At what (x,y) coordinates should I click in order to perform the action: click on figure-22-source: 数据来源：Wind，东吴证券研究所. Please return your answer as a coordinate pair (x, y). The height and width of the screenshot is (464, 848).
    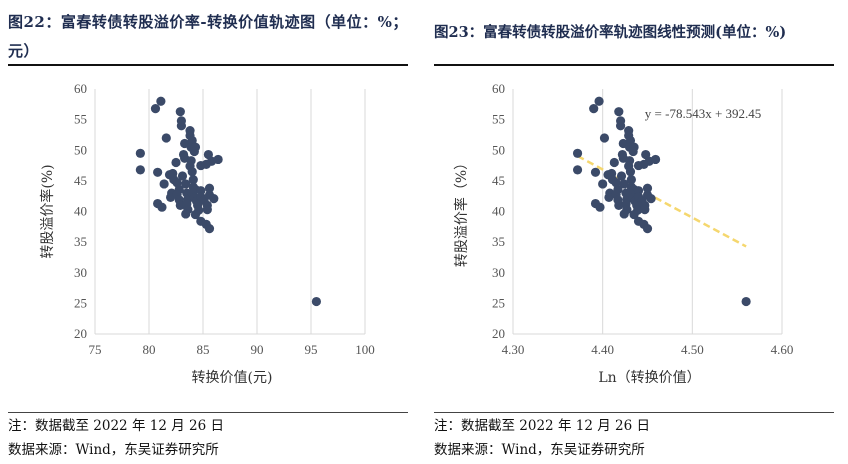
    Looking at the image, I should click on (113, 450).